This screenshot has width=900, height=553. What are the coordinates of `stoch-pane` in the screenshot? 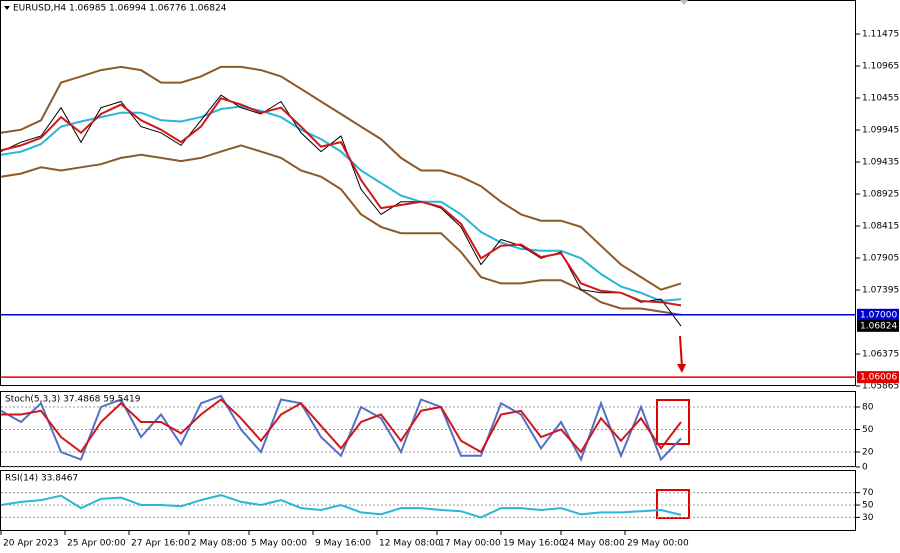 It's located at (428, 429).